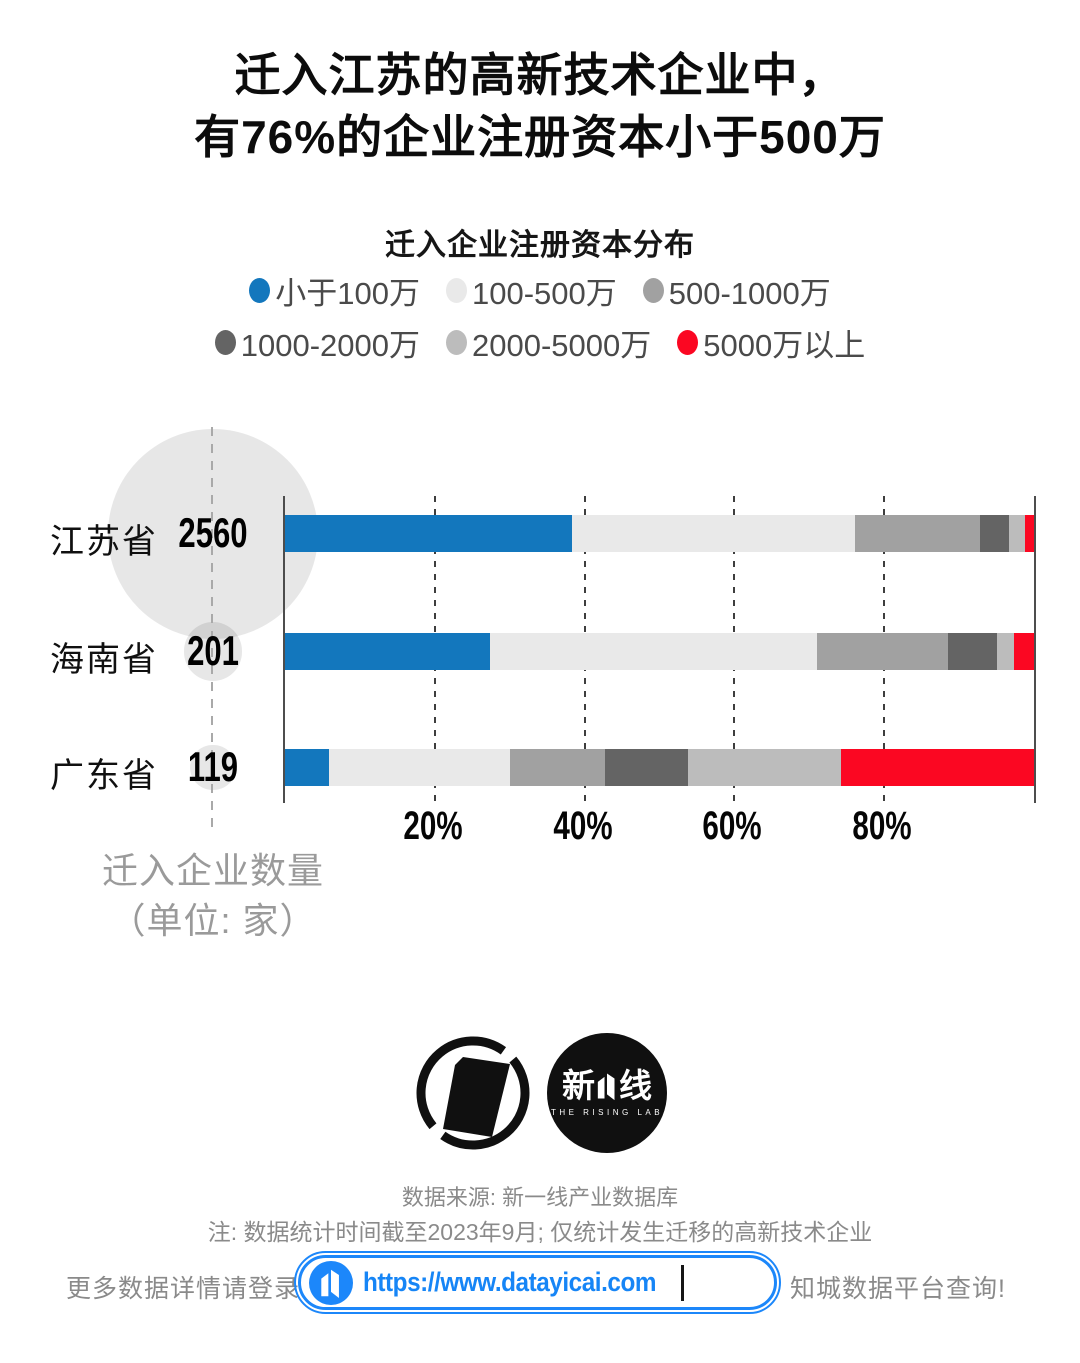  I want to click on count-value-海南省: 201, so click(213, 650).